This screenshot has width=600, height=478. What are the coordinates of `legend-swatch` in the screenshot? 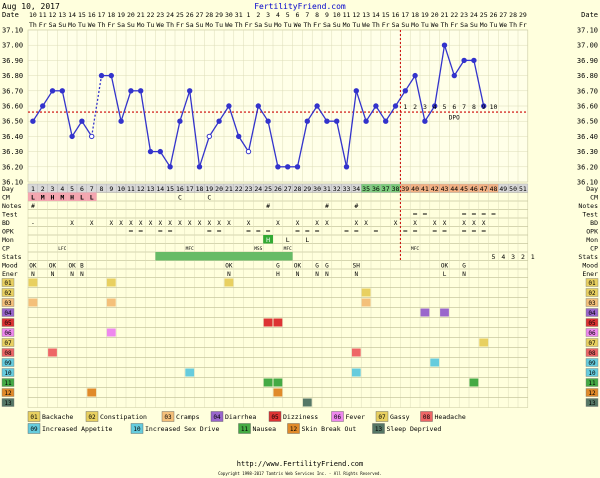 It's located at (34, 416).